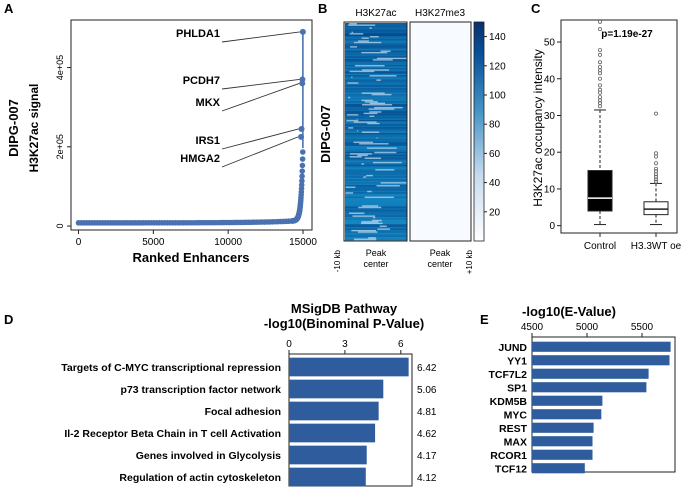 Image resolution: width=685 pixels, height=498 pixels. I want to click on a-ytick-label: 2e+05, so click(60, 146).